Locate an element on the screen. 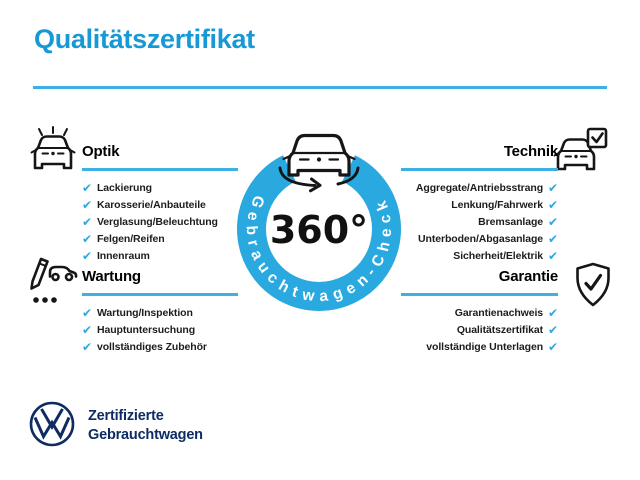 This screenshot has width=640, height=480. pencil-car-icon is located at coordinates (52, 281).